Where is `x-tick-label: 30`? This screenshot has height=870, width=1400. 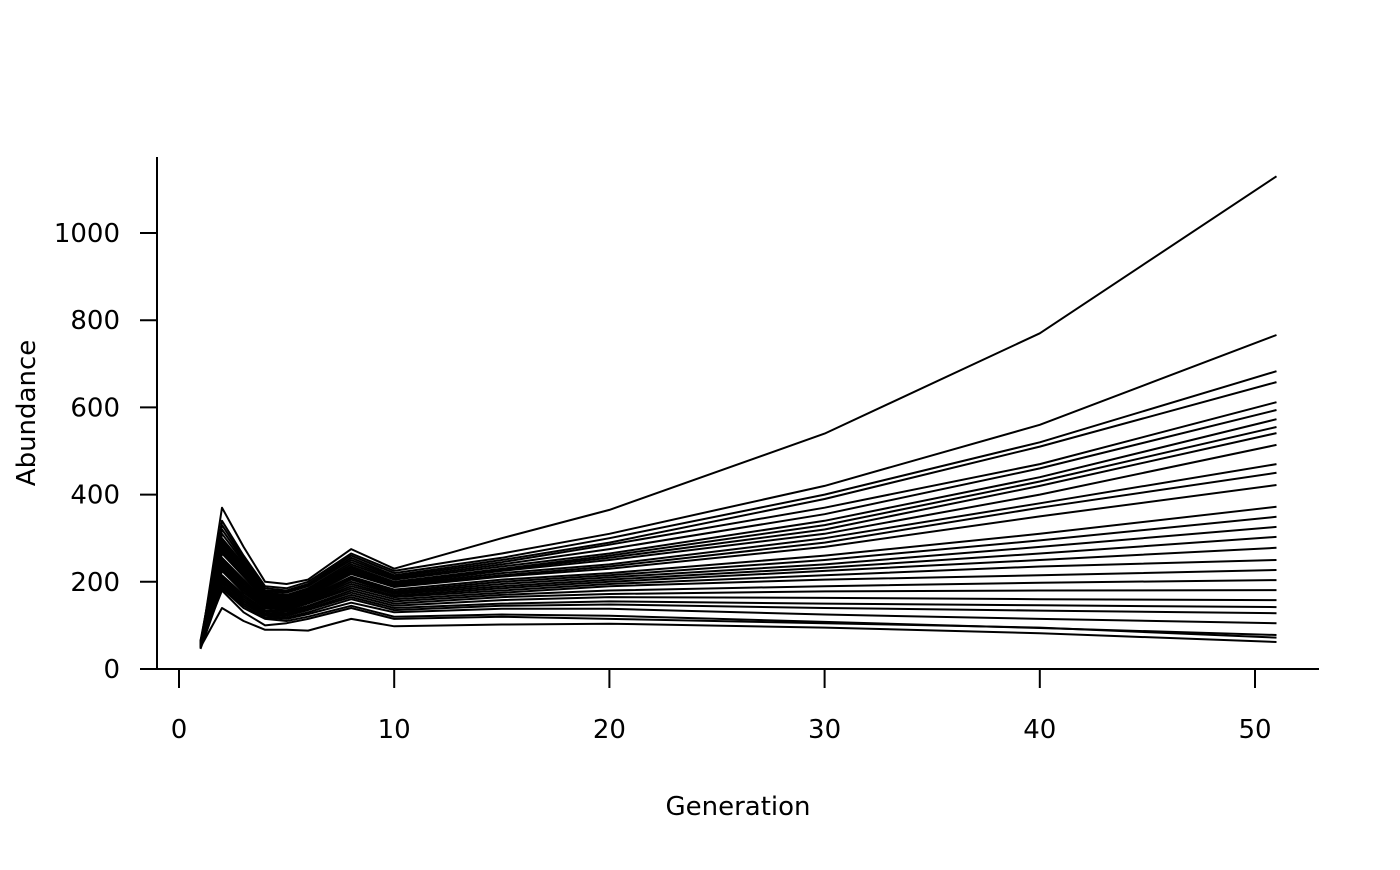 x-tick-label: 30 is located at coordinates (824, 730).